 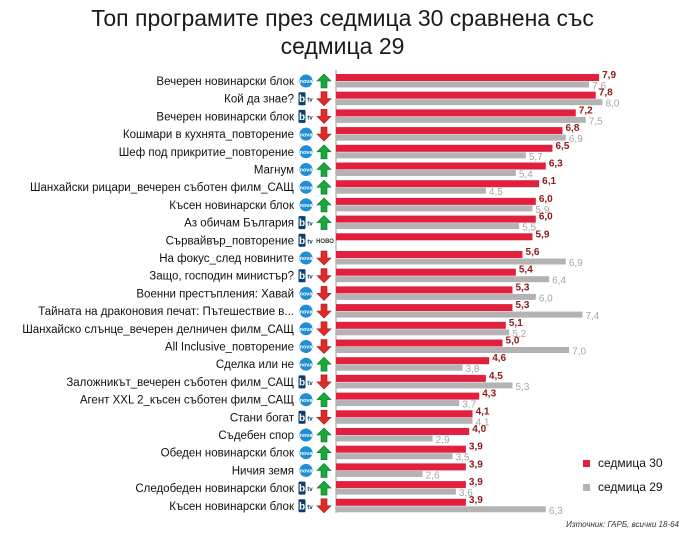 I want to click on data-label-previous: 4,5, so click(x=496, y=192).